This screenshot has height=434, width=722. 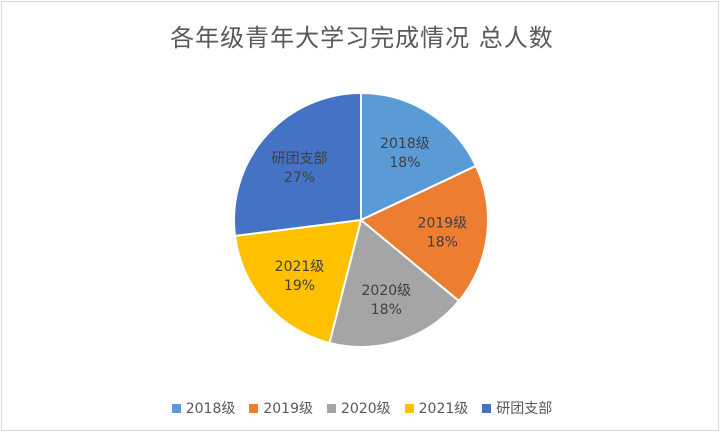 I want to click on chart-legend: 2018级 2019级 2020级 2021级 研团支部, so click(x=362, y=408).